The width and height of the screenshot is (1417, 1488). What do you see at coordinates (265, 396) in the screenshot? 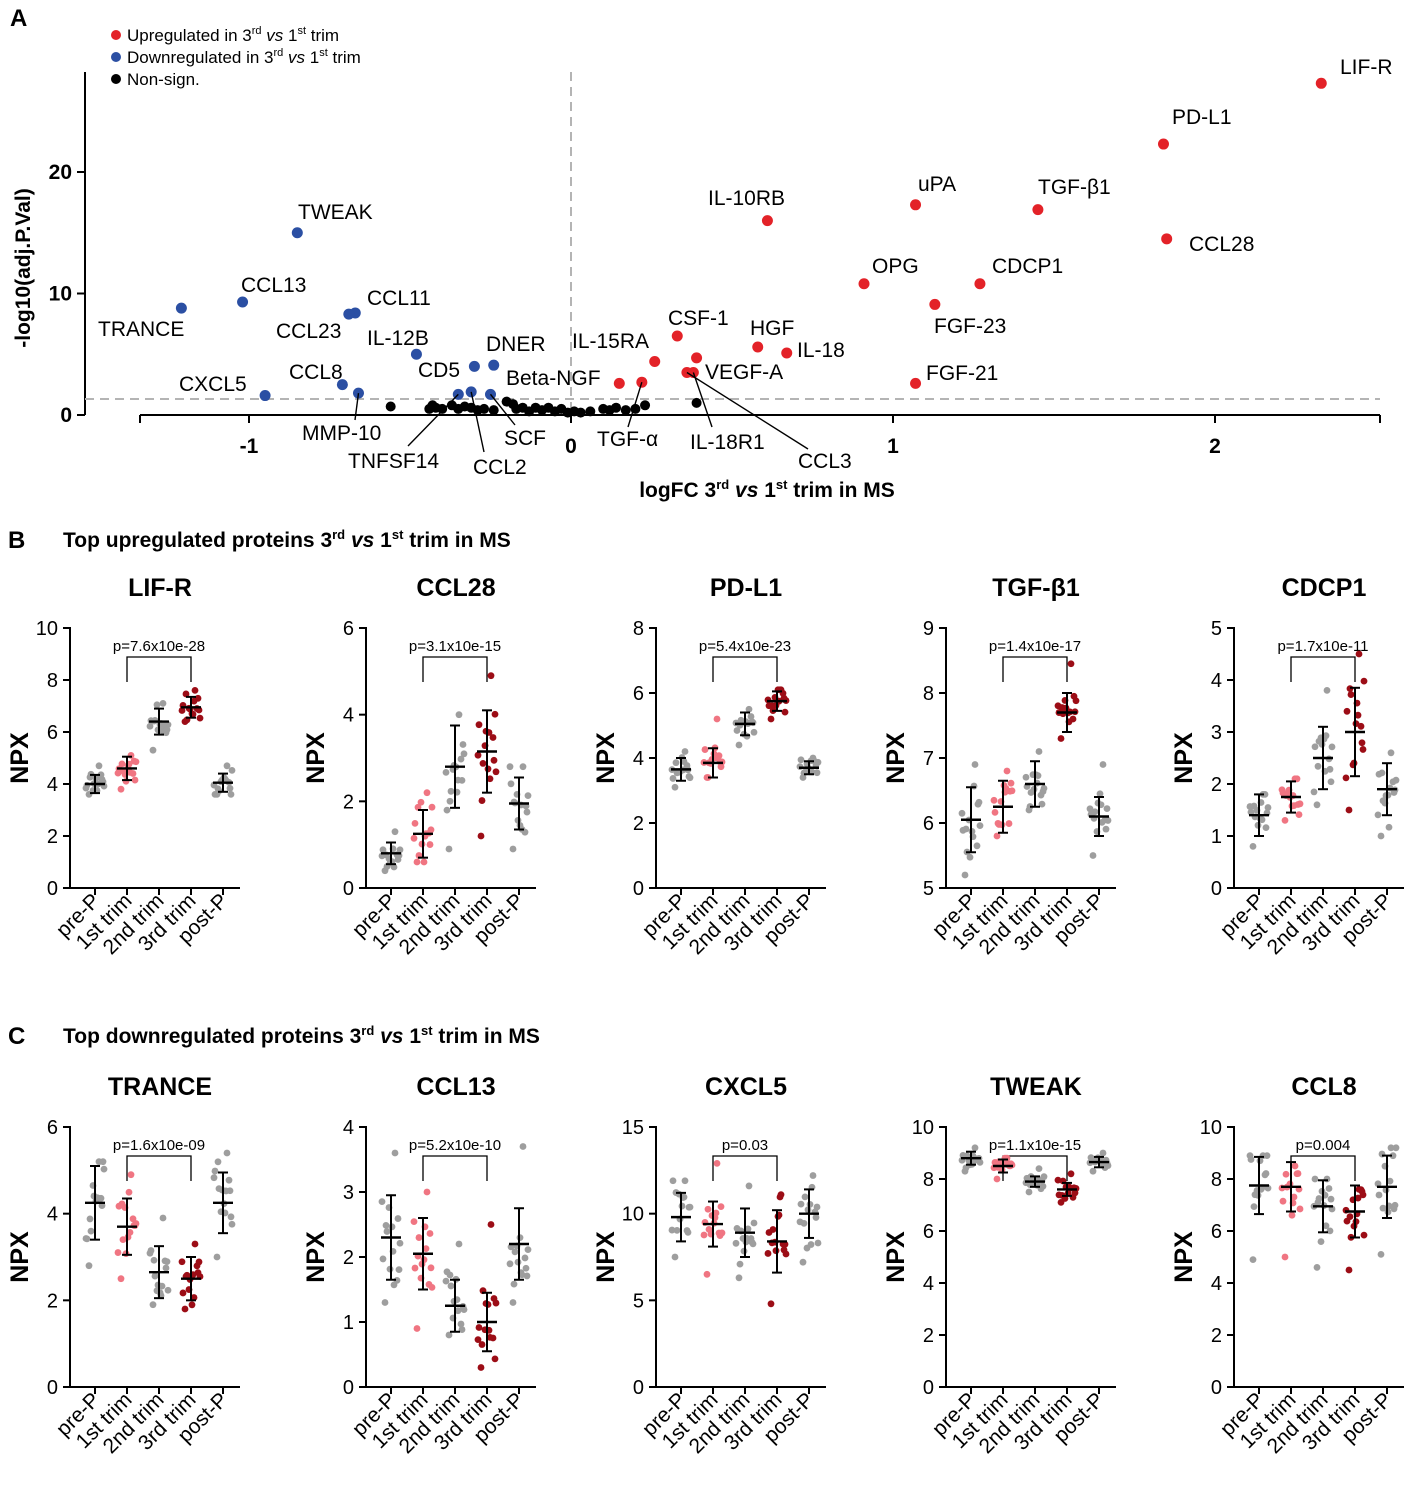
I see `point-cxcl5` at bounding box center [265, 396].